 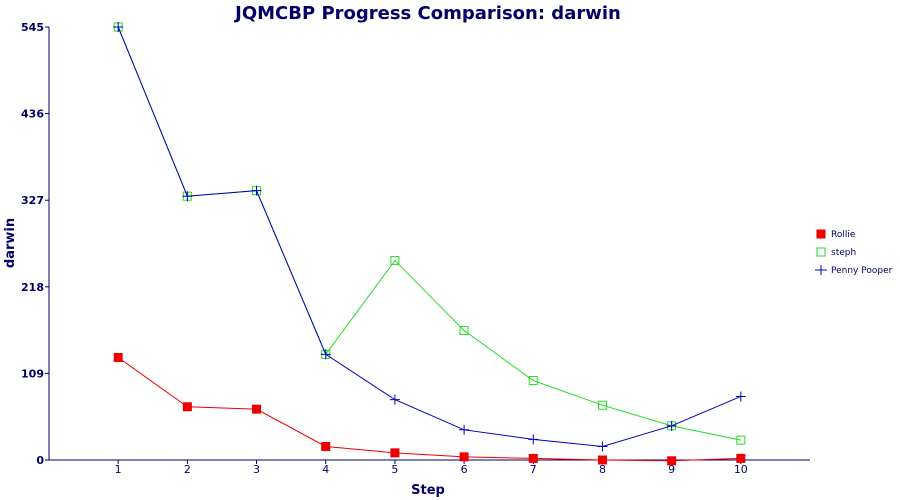 What do you see at coordinates (187, 469) in the screenshot?
I see `x-tick-label: 2` at bounding box center [187, 469].